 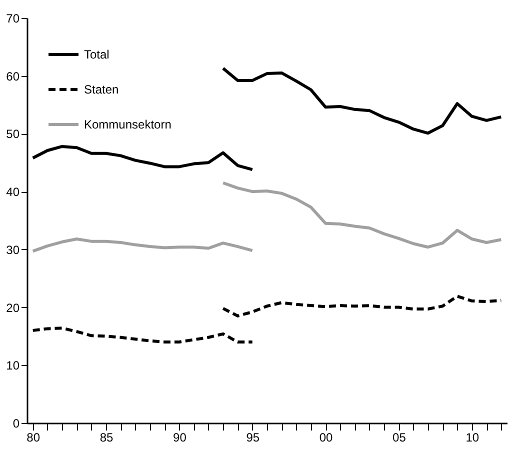 What do you see at coordinates (13, 134) in the screenshot?
I see `y-tick-label: 50` at bounding box center [13, 134].